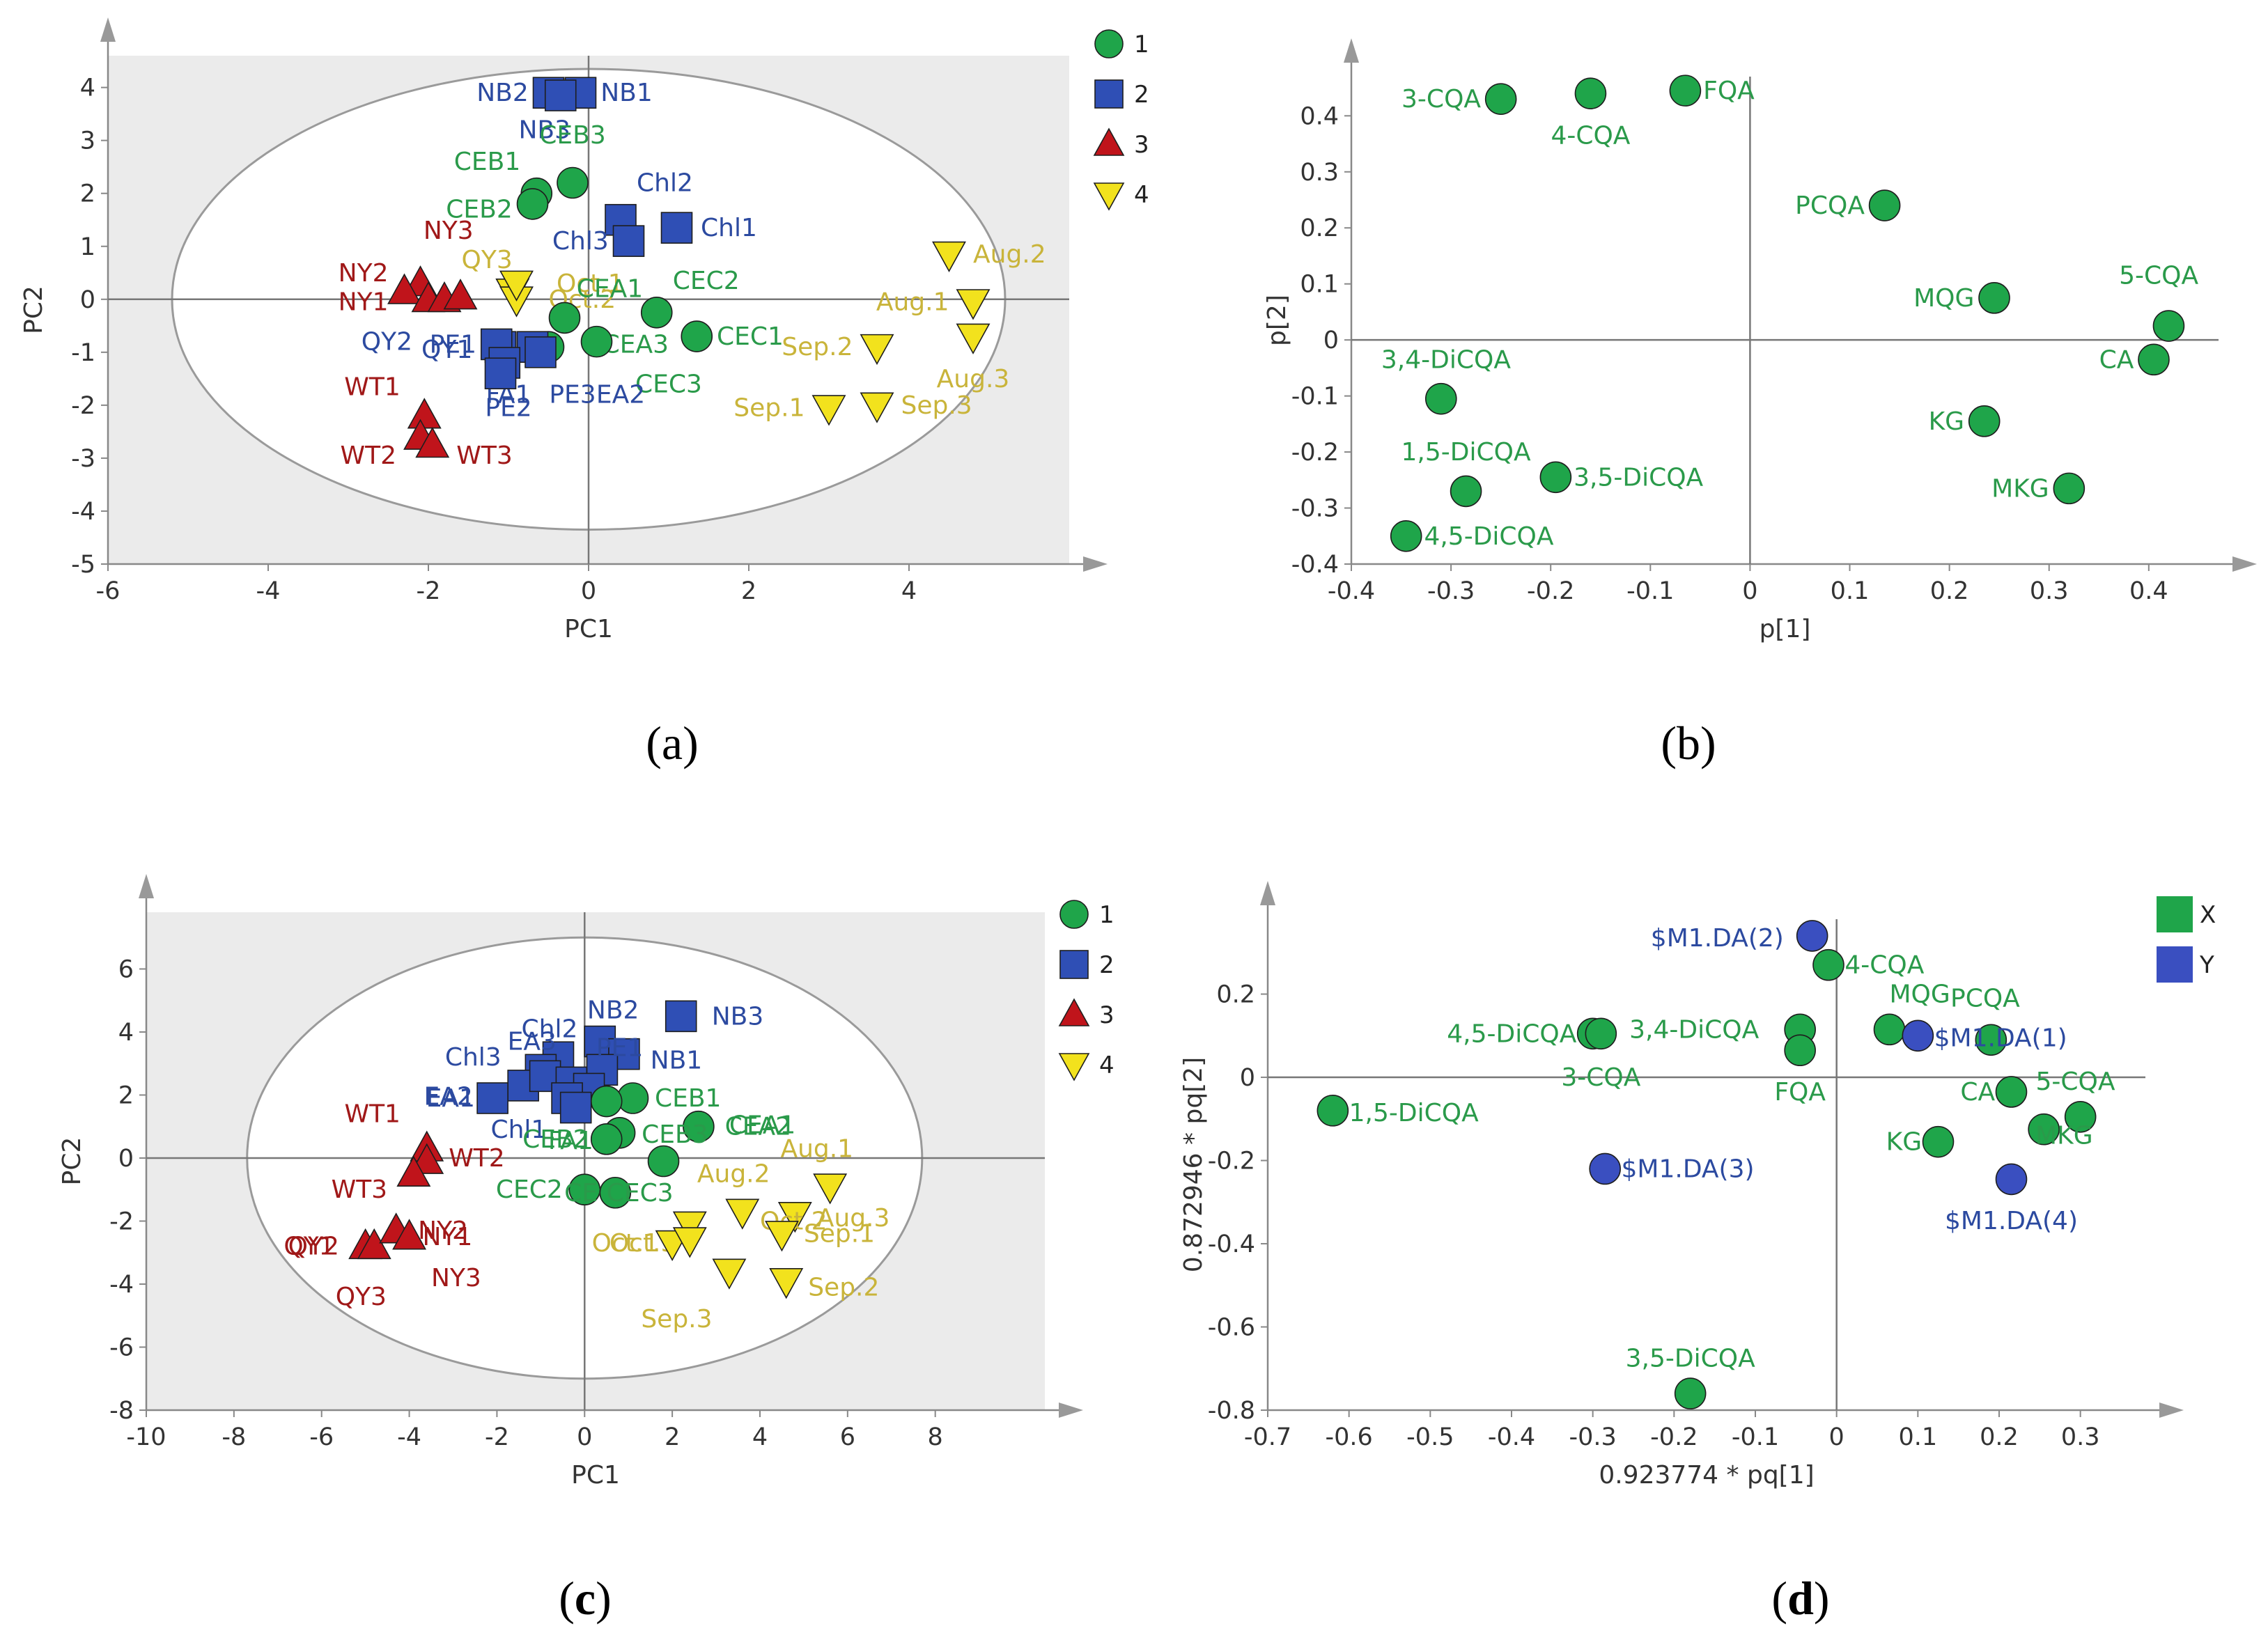  Describe the element at coordinates (1488, 536) in the screenshot. I see `data-label: 4,5-DiCQA` at that location.